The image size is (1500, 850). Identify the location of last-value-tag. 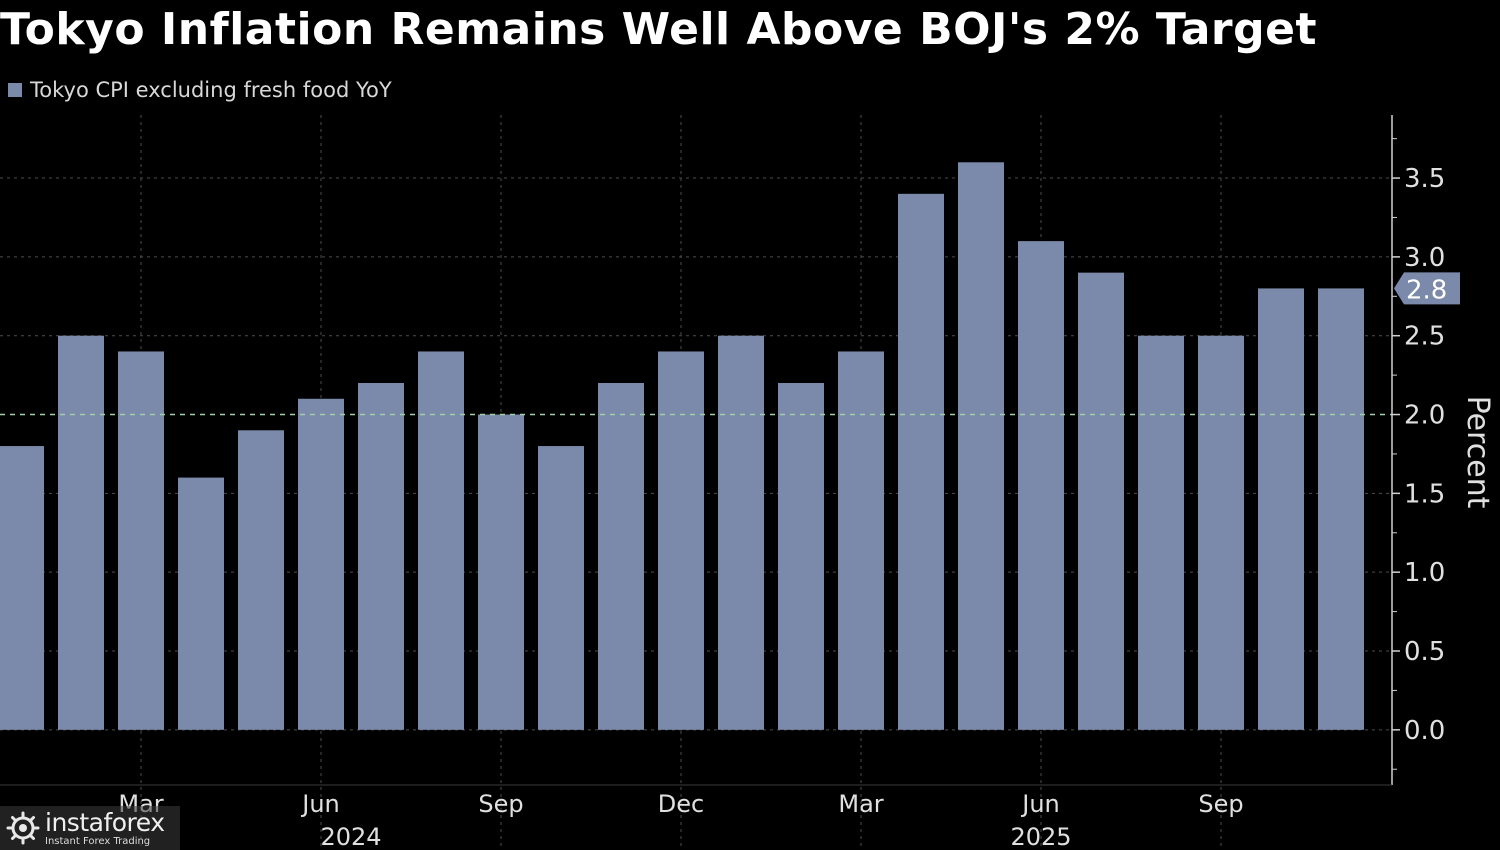
(1427, 288).